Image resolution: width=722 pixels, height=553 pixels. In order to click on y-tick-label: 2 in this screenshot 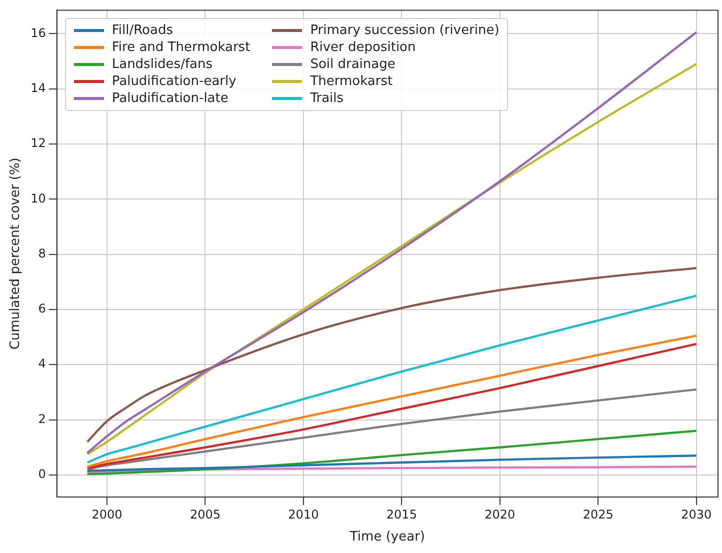, I will do `click(42, 419)`.